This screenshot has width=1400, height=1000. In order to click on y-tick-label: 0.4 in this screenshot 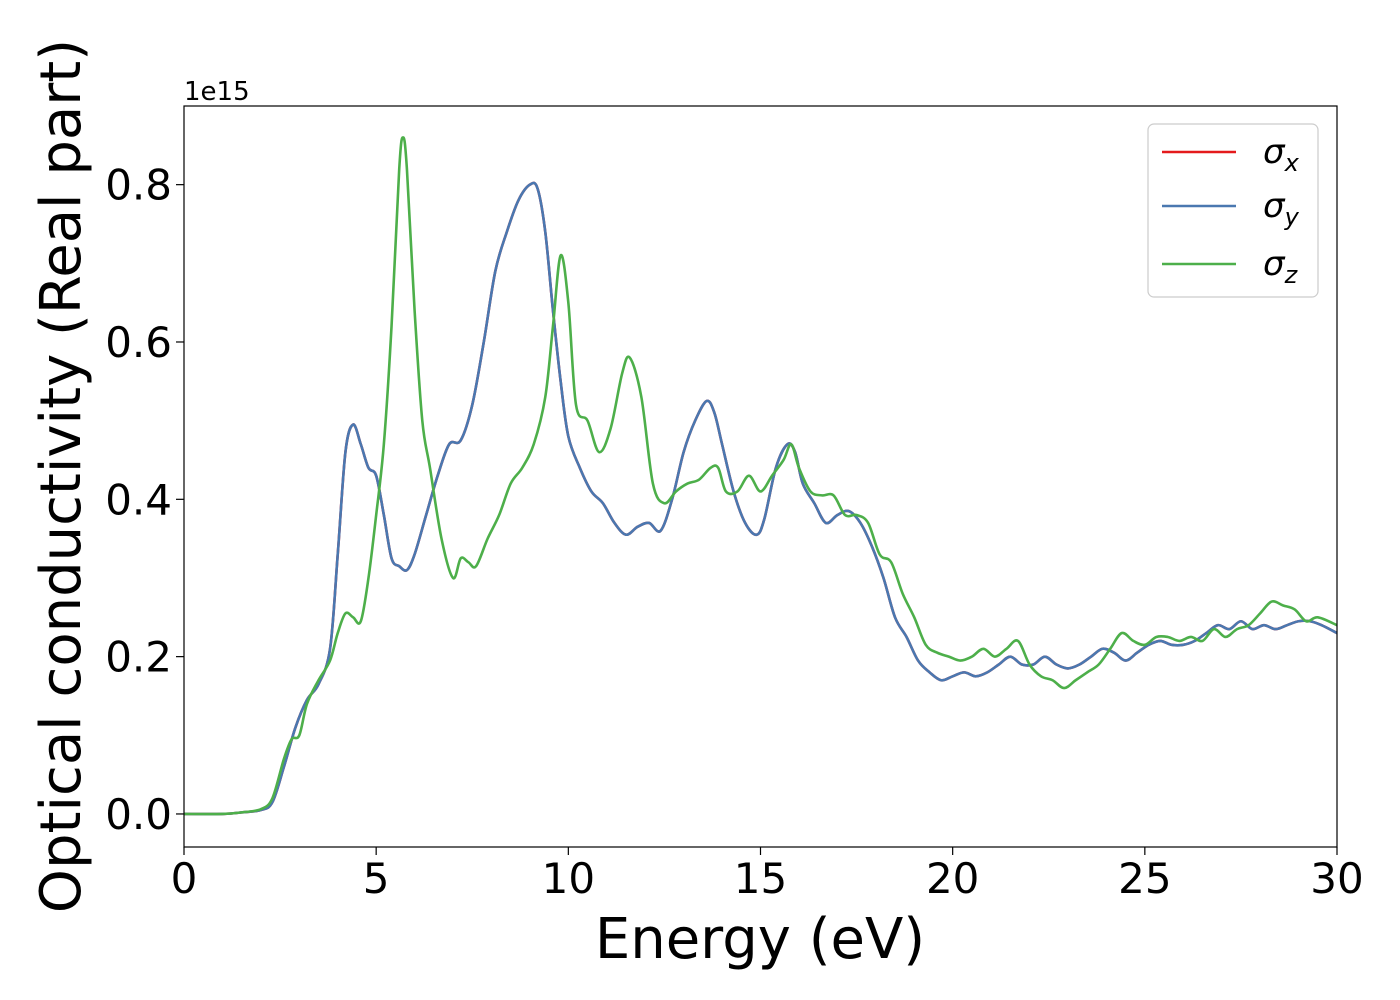, I will do `click(138, 499)`.